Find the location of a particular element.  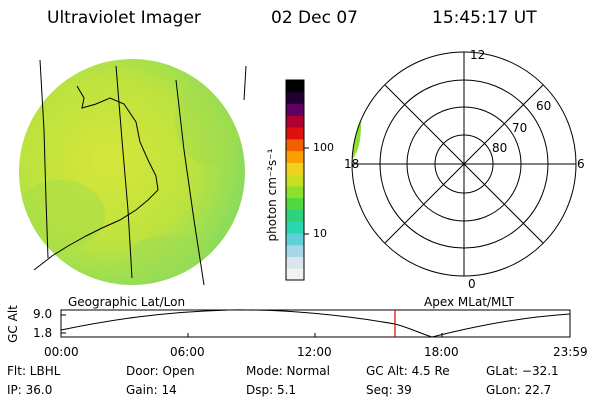

info-ip: IP: 36.0 is located at coordinates (30, 390).